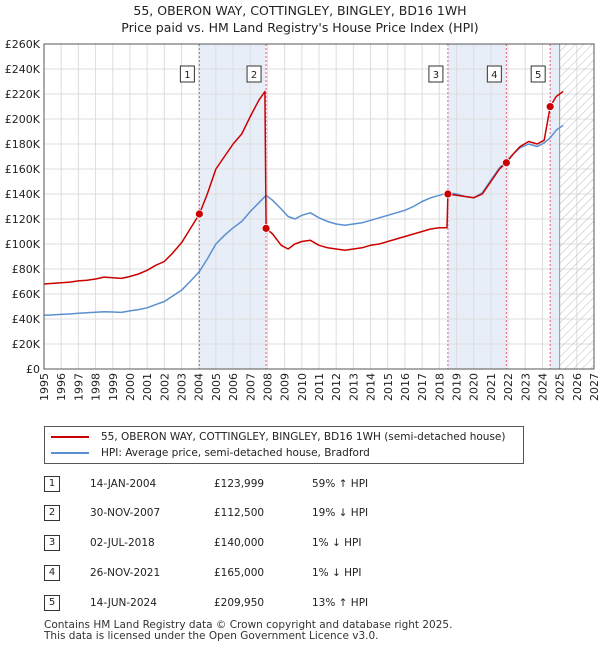 This screenshot has width=600, height=650. What do you see at coordinates (182, 387) in the screenshot?
I see `x-tick-label: 2003` at bounding box center [182, 387].